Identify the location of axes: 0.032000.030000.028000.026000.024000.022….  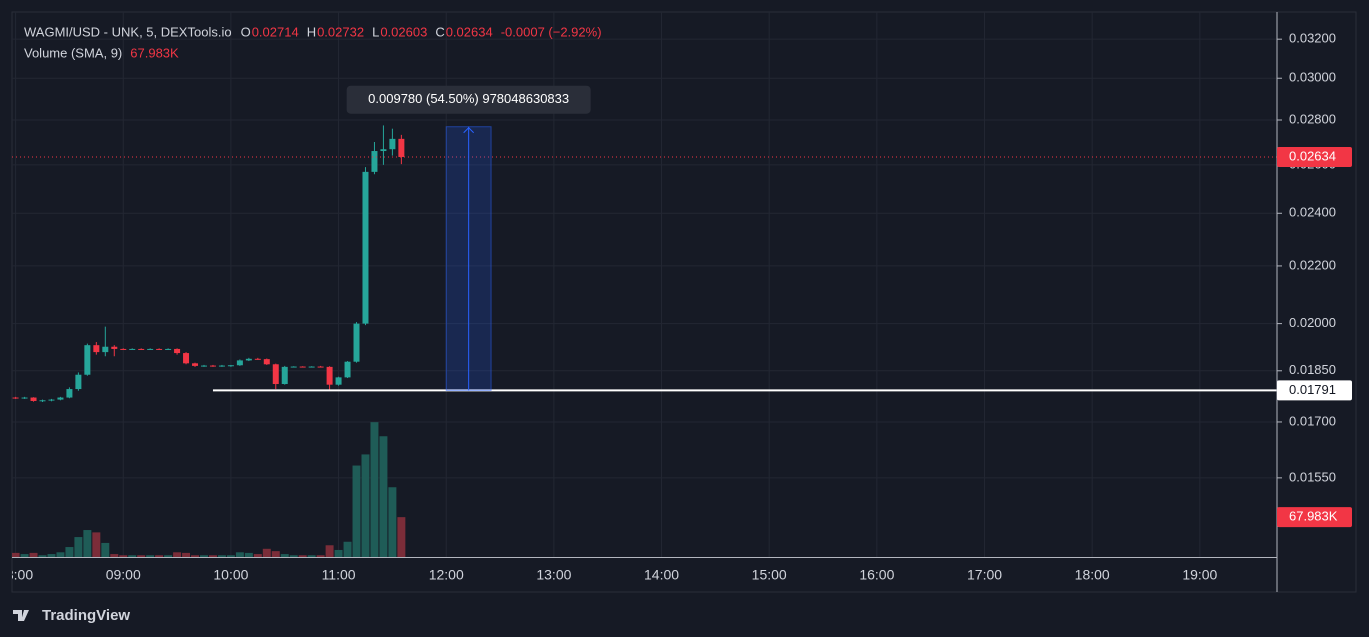
(1314, 279).